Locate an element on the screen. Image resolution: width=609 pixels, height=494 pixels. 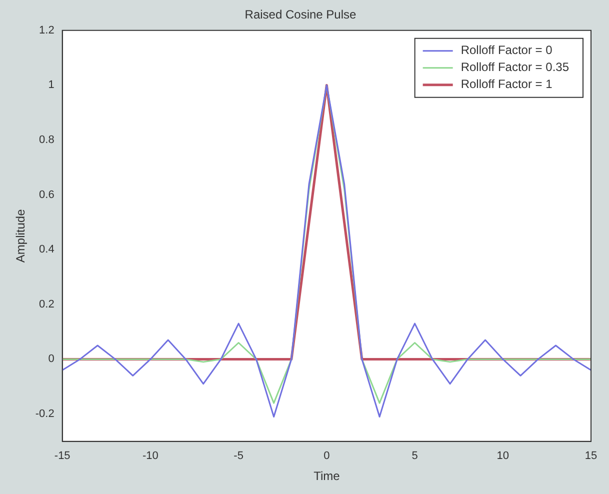
y-tick-label: -0.2 is located at coordinates (44, 414).